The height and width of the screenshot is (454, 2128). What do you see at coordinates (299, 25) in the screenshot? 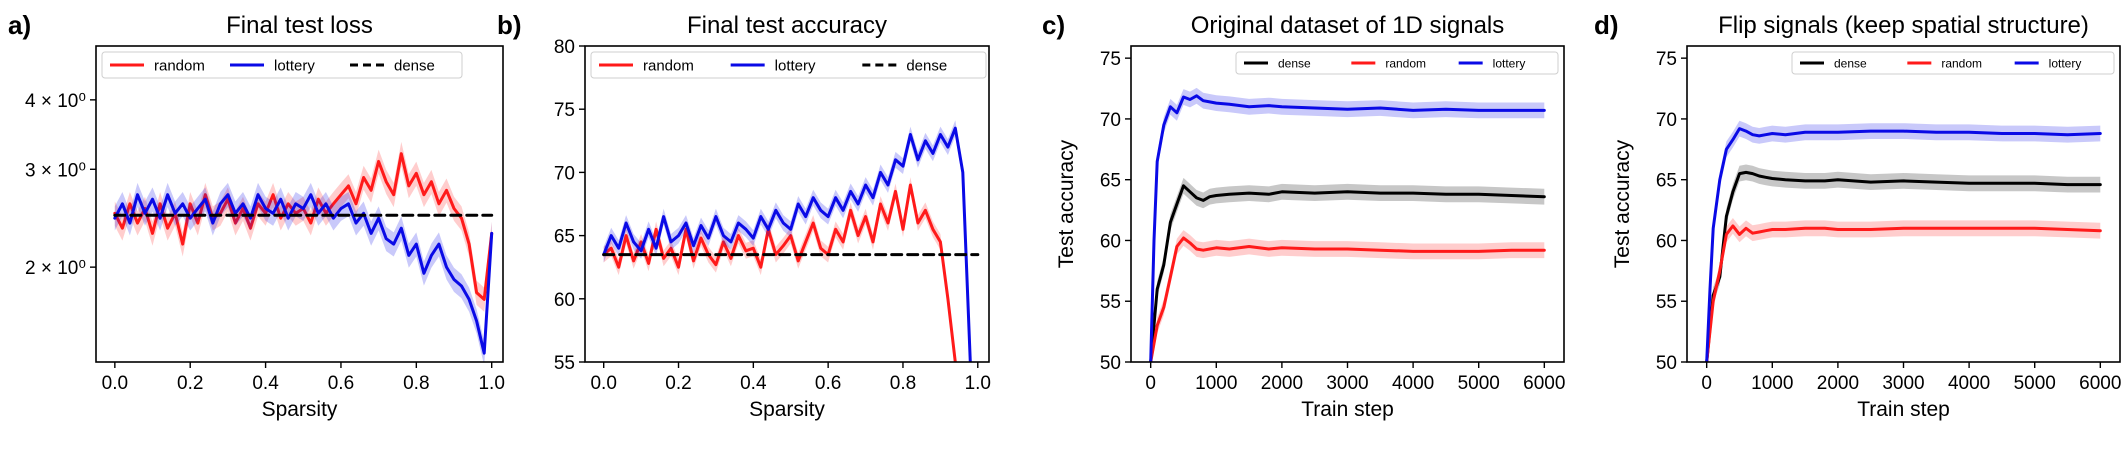
I see `chart-title: Final test loss` at bounding box center [299, 25].